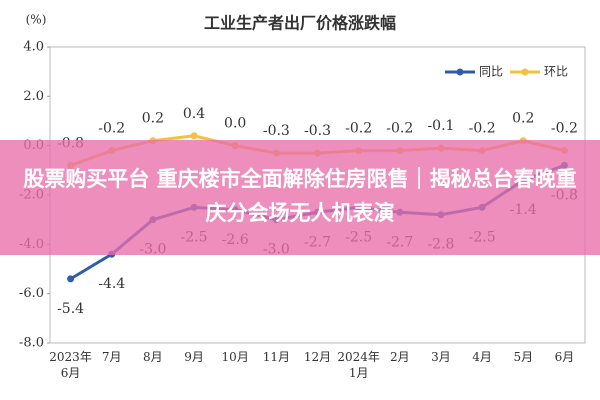  I want to click on x-tick-label: 11月, so click(276, 357).